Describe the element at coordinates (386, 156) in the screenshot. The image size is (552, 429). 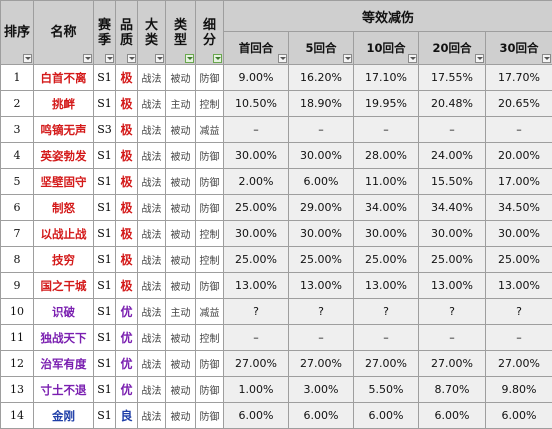
I see `reduction-value-cell: 28.00%` at that location.